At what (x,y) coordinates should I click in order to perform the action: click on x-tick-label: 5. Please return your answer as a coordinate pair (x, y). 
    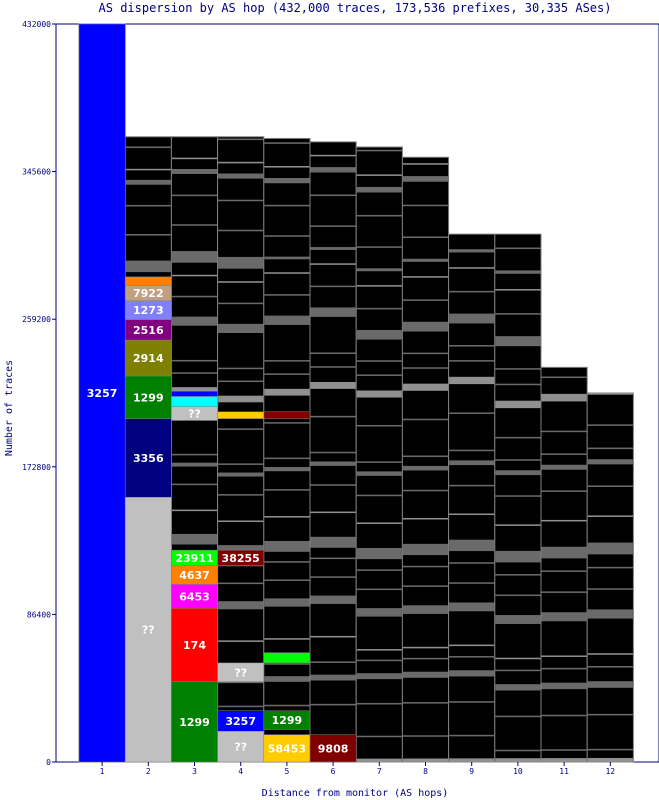
    Looking at the image, I should click on (286, 771).